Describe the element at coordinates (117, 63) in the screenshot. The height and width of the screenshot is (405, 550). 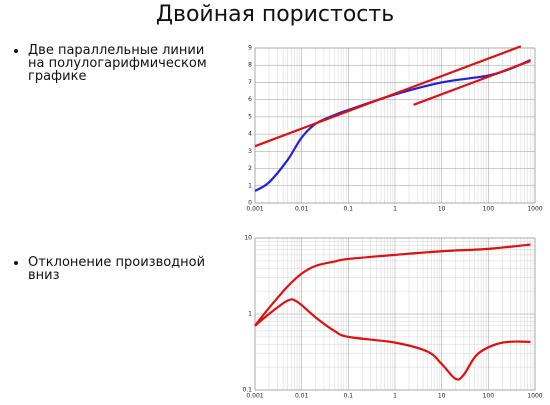
I see `bullet-line: на полулогарифмическом` at that location.